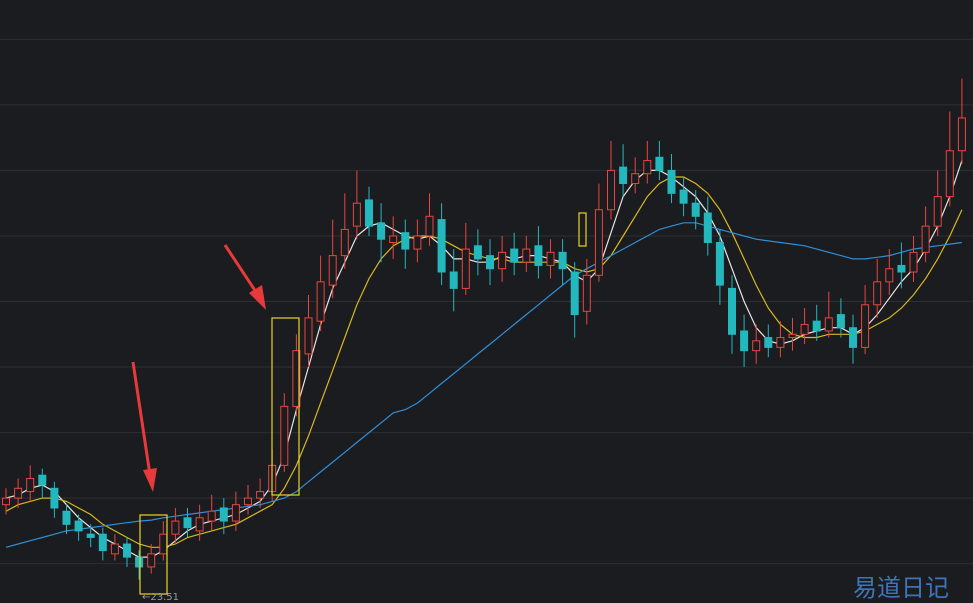 The width and height of the screenshot is (973, 603). Describe the element at coordinates (160, 597) in the screenshot. I see `low-annotation: ←23.51` at that location.